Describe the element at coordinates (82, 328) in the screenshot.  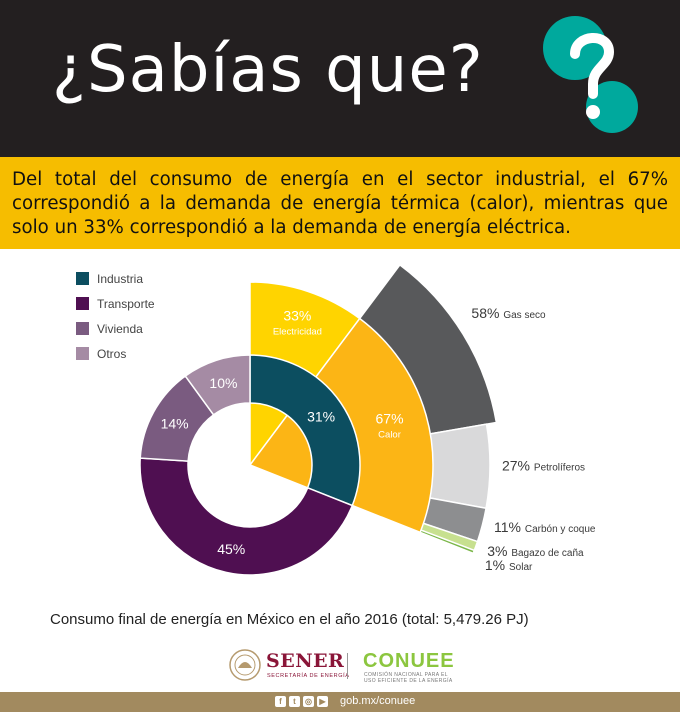
I see `legend-swatch-vivienda` at that location.